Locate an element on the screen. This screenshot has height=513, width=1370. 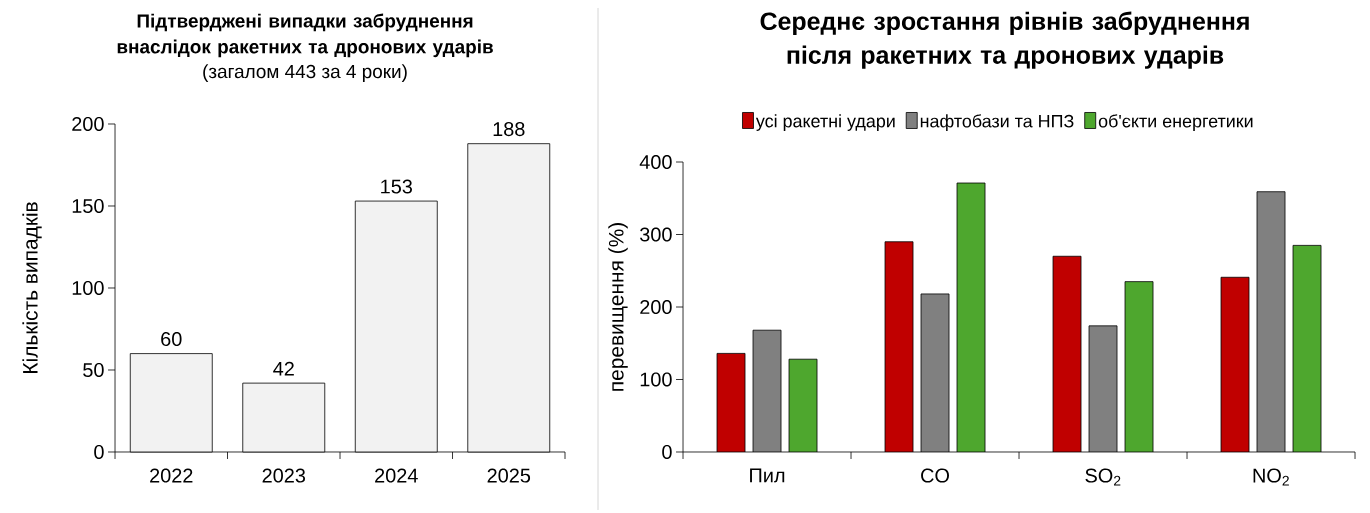
x-tick-label: CO is located at coordinates (935, 475).